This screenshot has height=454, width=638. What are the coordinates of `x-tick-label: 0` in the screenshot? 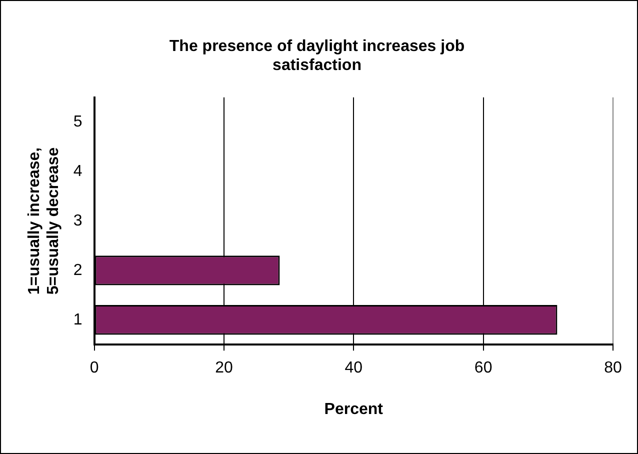 It's located at (94, 368).